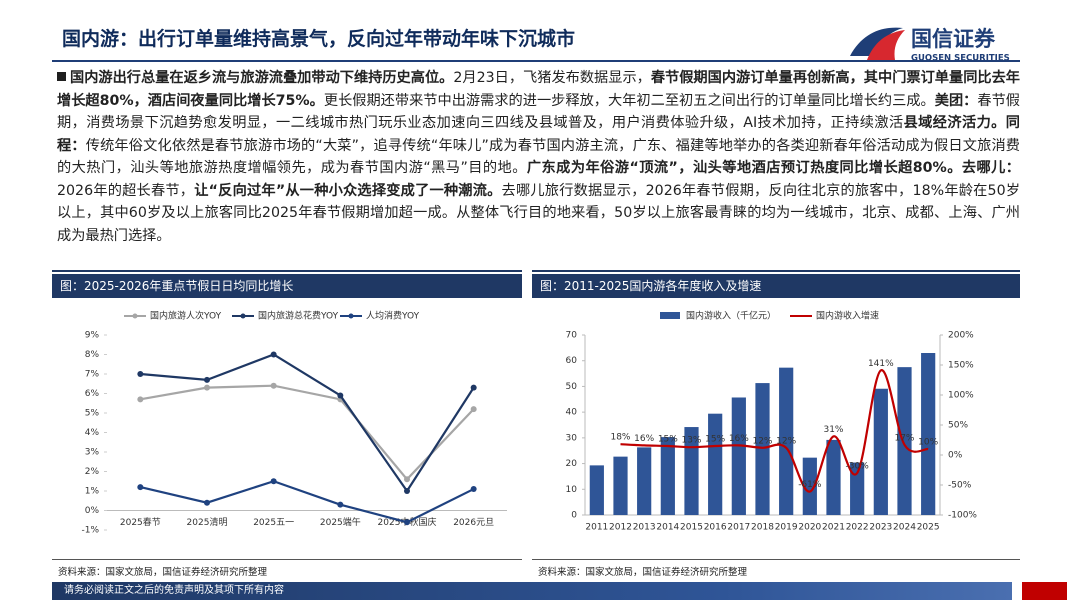  Describe the element at coordinates (928, 528) in the screenshot. I see `x-tick-label: 2025` at that location.